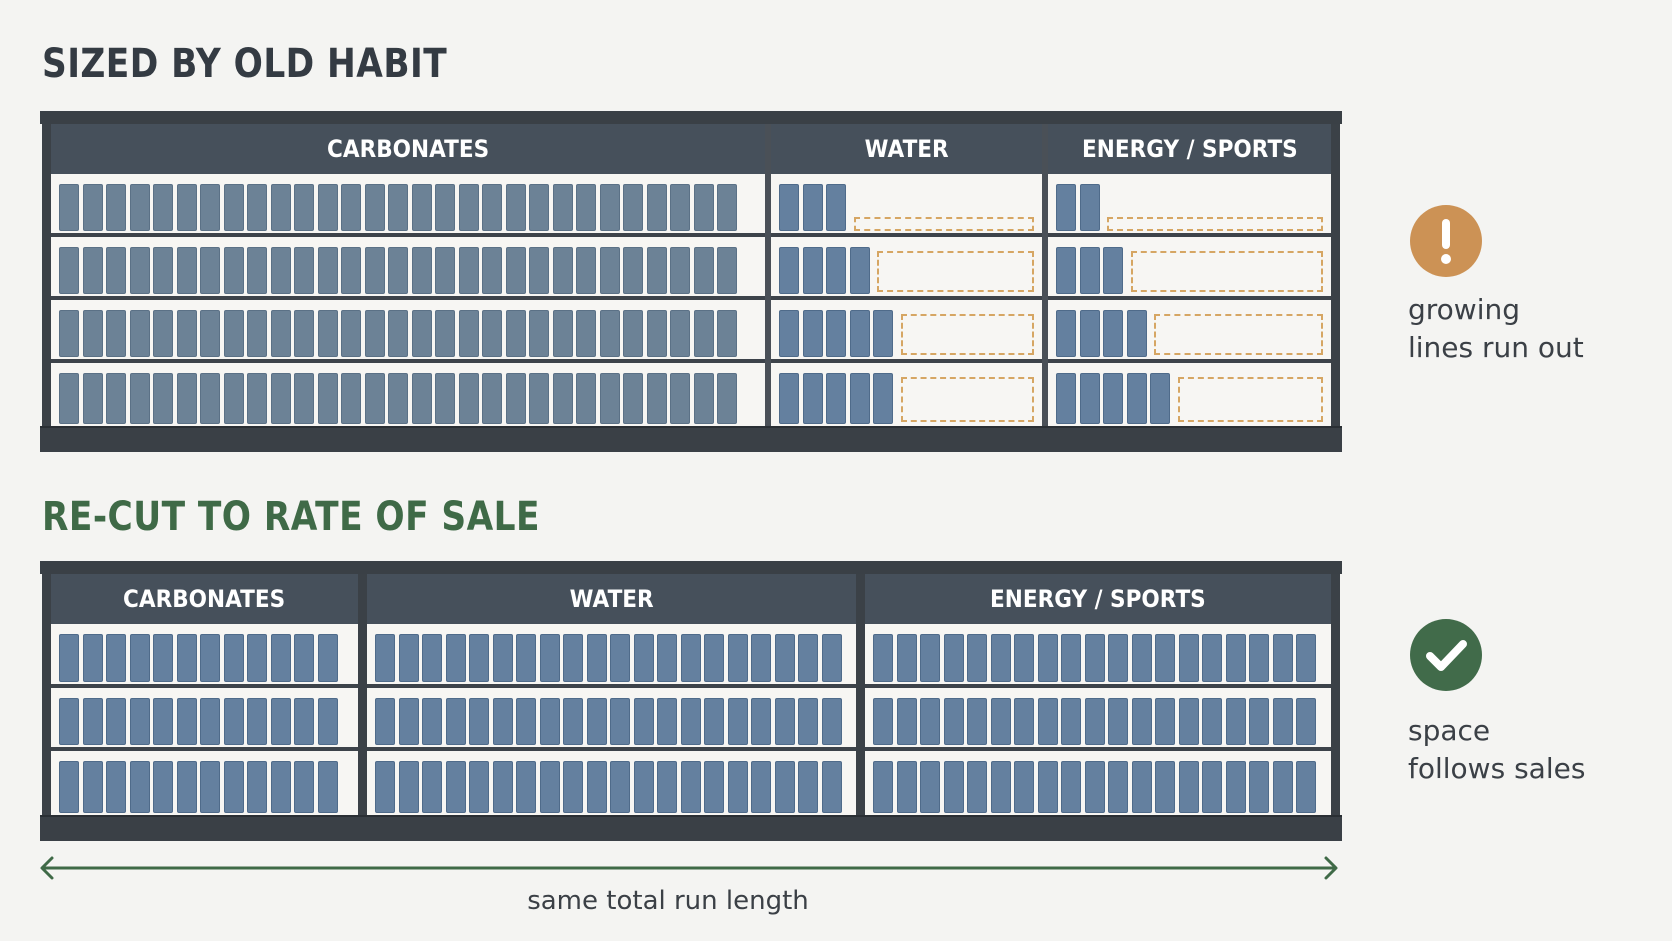 The width and height of the screenshot is (1672, 941). What do you see at coordinates (291, 517) in the screenshot?
I see `section-title-recut: RE-CUT TO RATE OF SALE` at bounding box center [291, 517].